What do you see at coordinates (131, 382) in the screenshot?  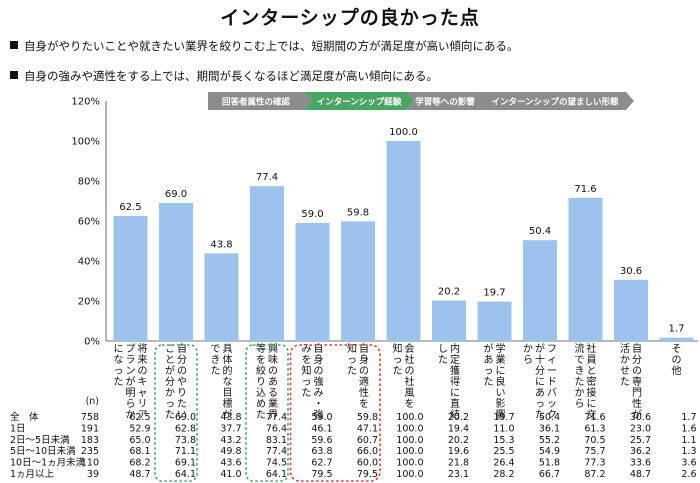 I see `category-label: プランが明らか` at bounding box center [131, 382].